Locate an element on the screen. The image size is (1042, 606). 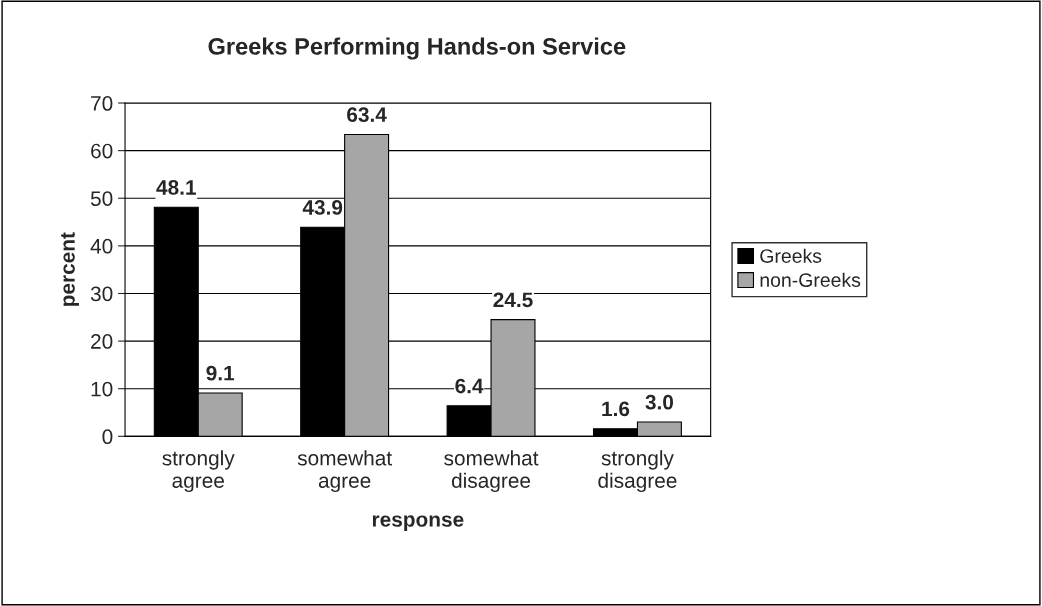
y-tick-label: 40 is located at coordinates (101, 246).